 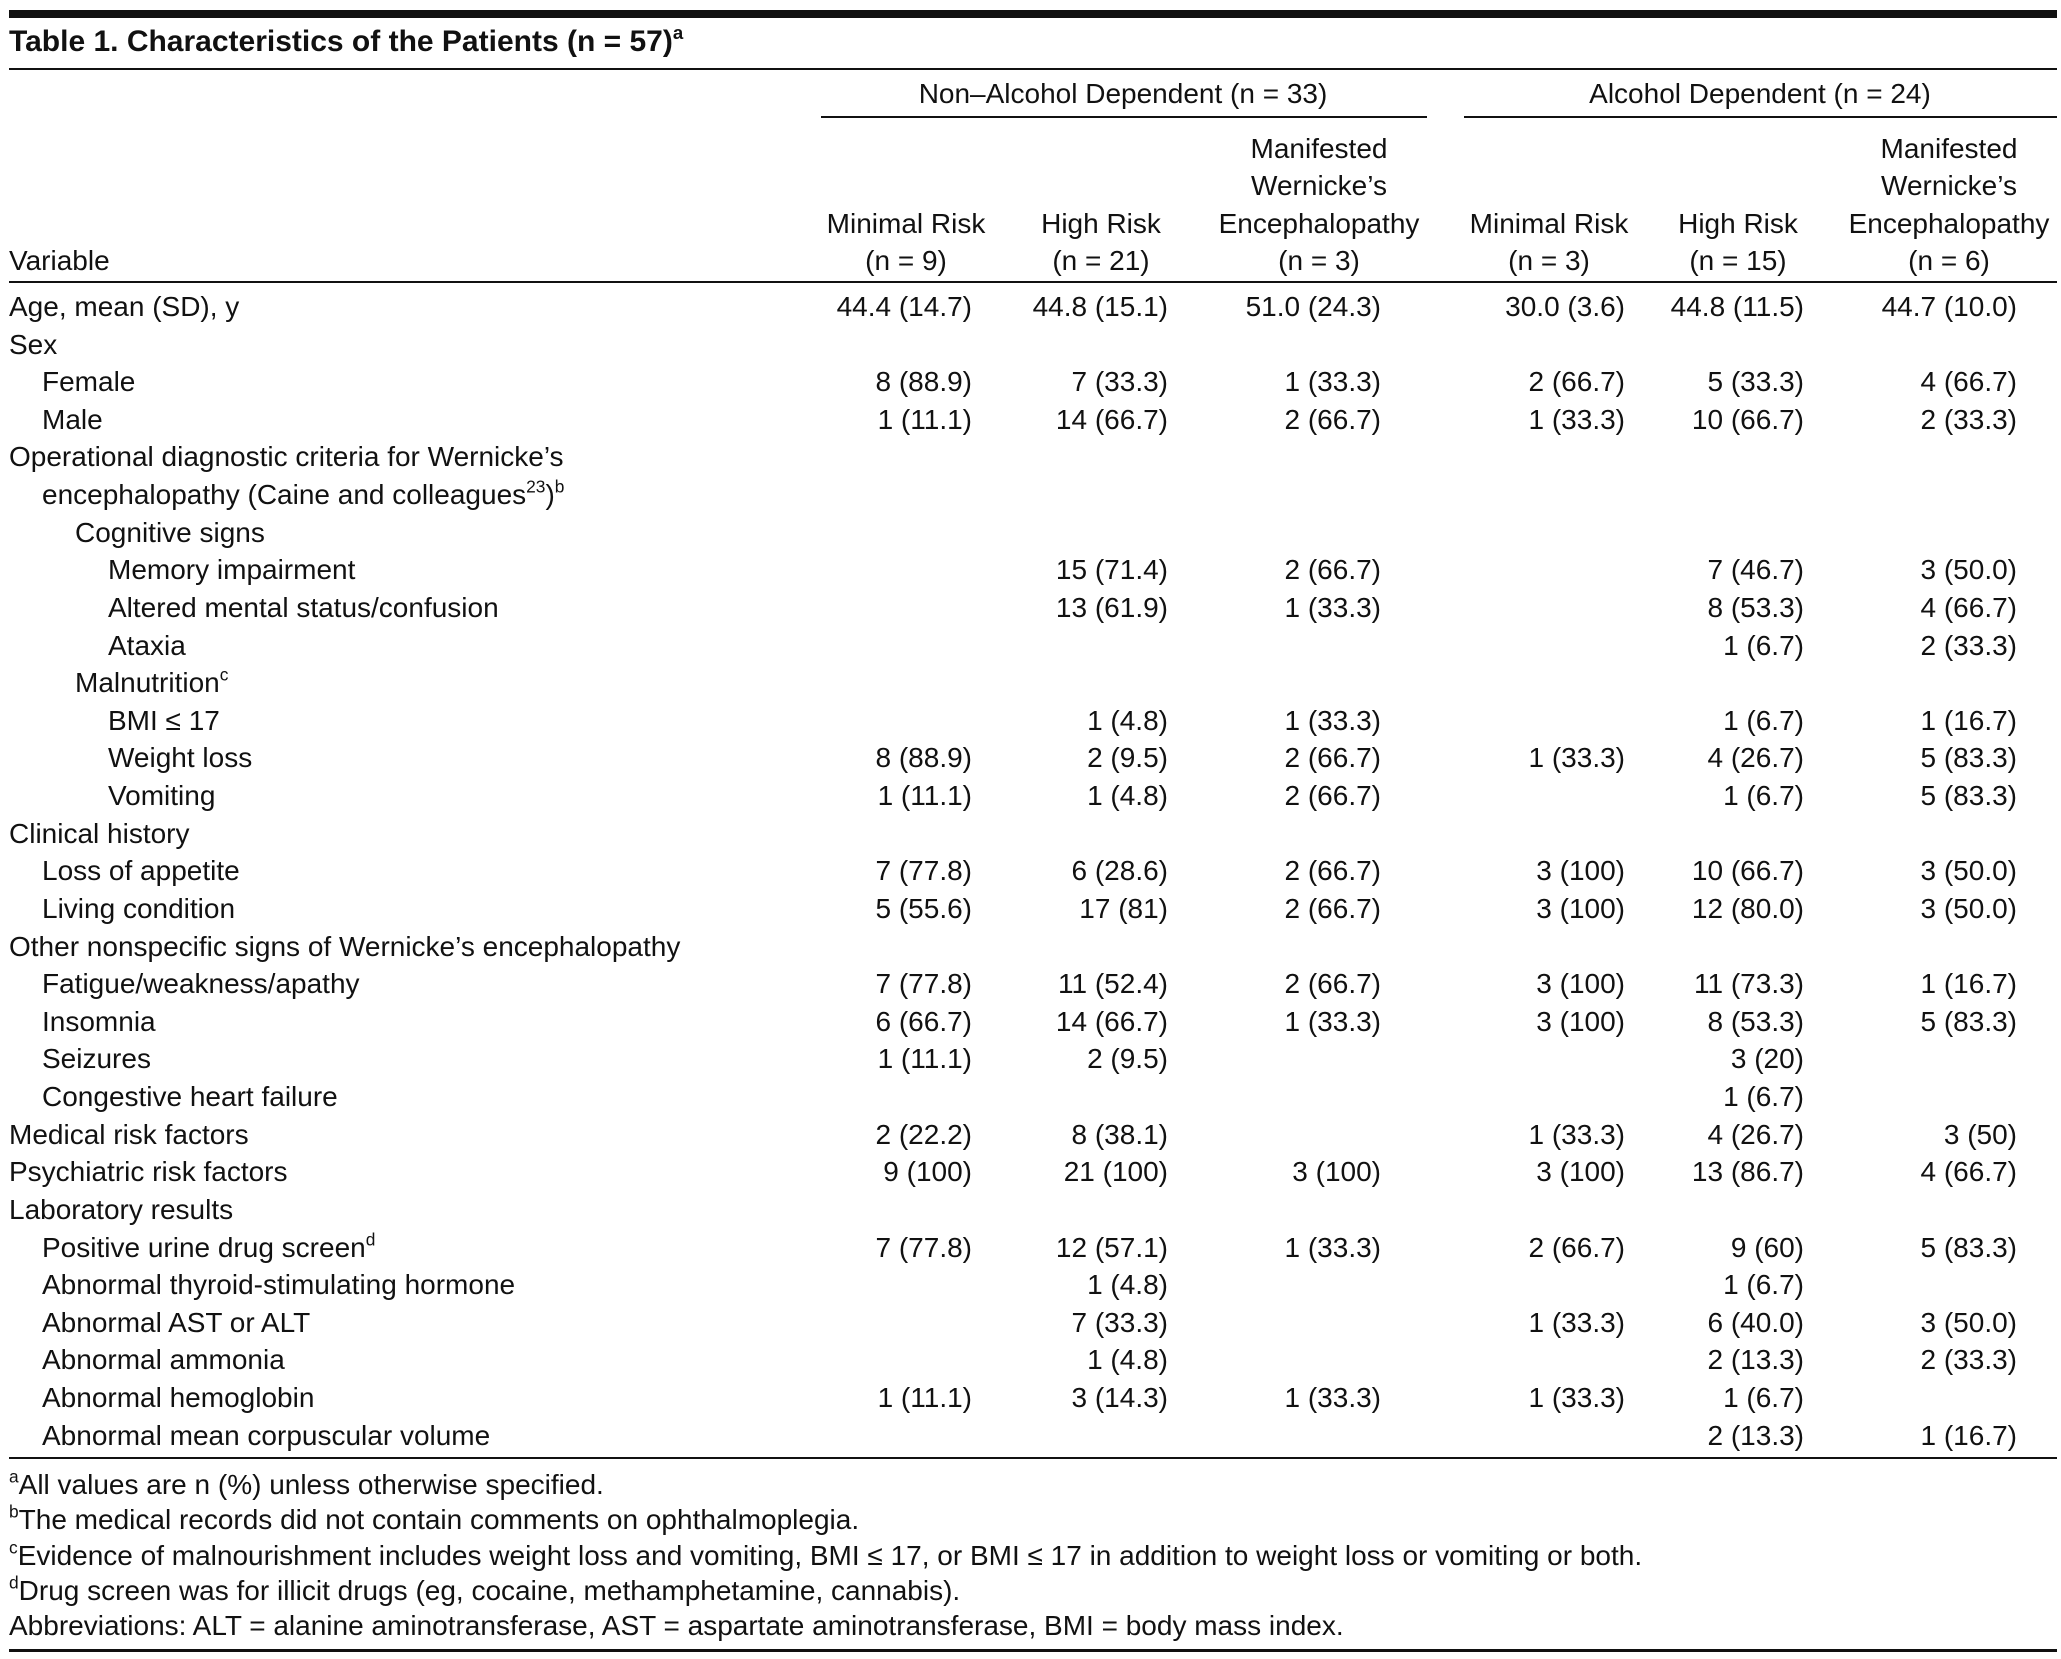 What do you see at coordinates (1969, 645) in the screenshot?
I see `text: 2 (33.3)` at bounding box center [1969, 645].